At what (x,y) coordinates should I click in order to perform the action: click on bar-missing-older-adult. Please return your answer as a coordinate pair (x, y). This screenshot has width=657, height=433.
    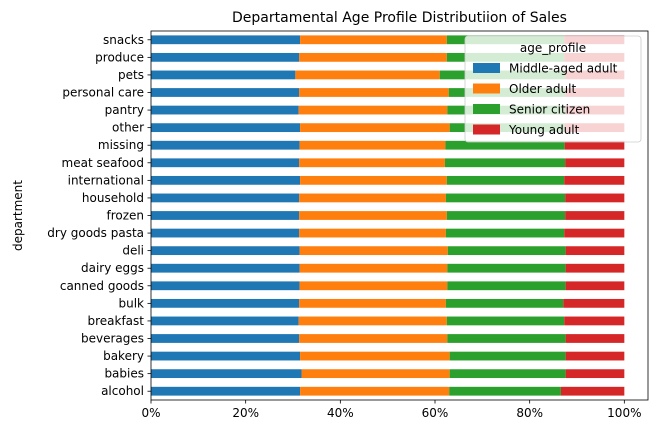
    Looking at the image, I should click on (372, 145).